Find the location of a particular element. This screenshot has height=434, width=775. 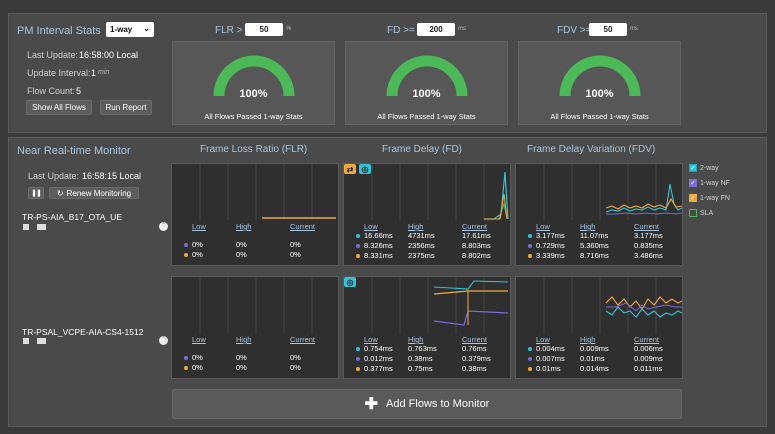

legend-2way: ✓ 2-way is located at coordinates (704, 168).